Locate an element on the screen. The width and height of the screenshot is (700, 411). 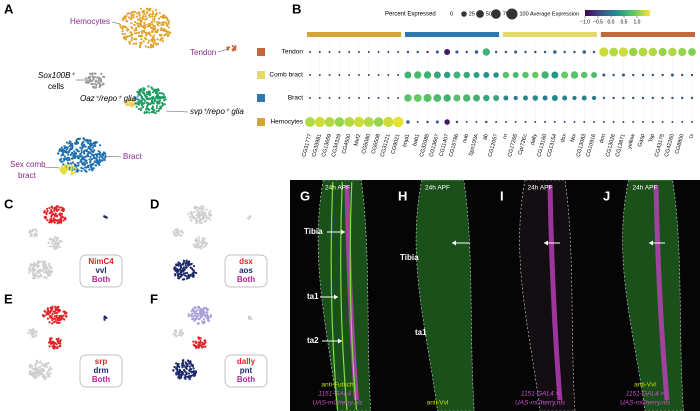
tissue is located at coordinates (653, 295).